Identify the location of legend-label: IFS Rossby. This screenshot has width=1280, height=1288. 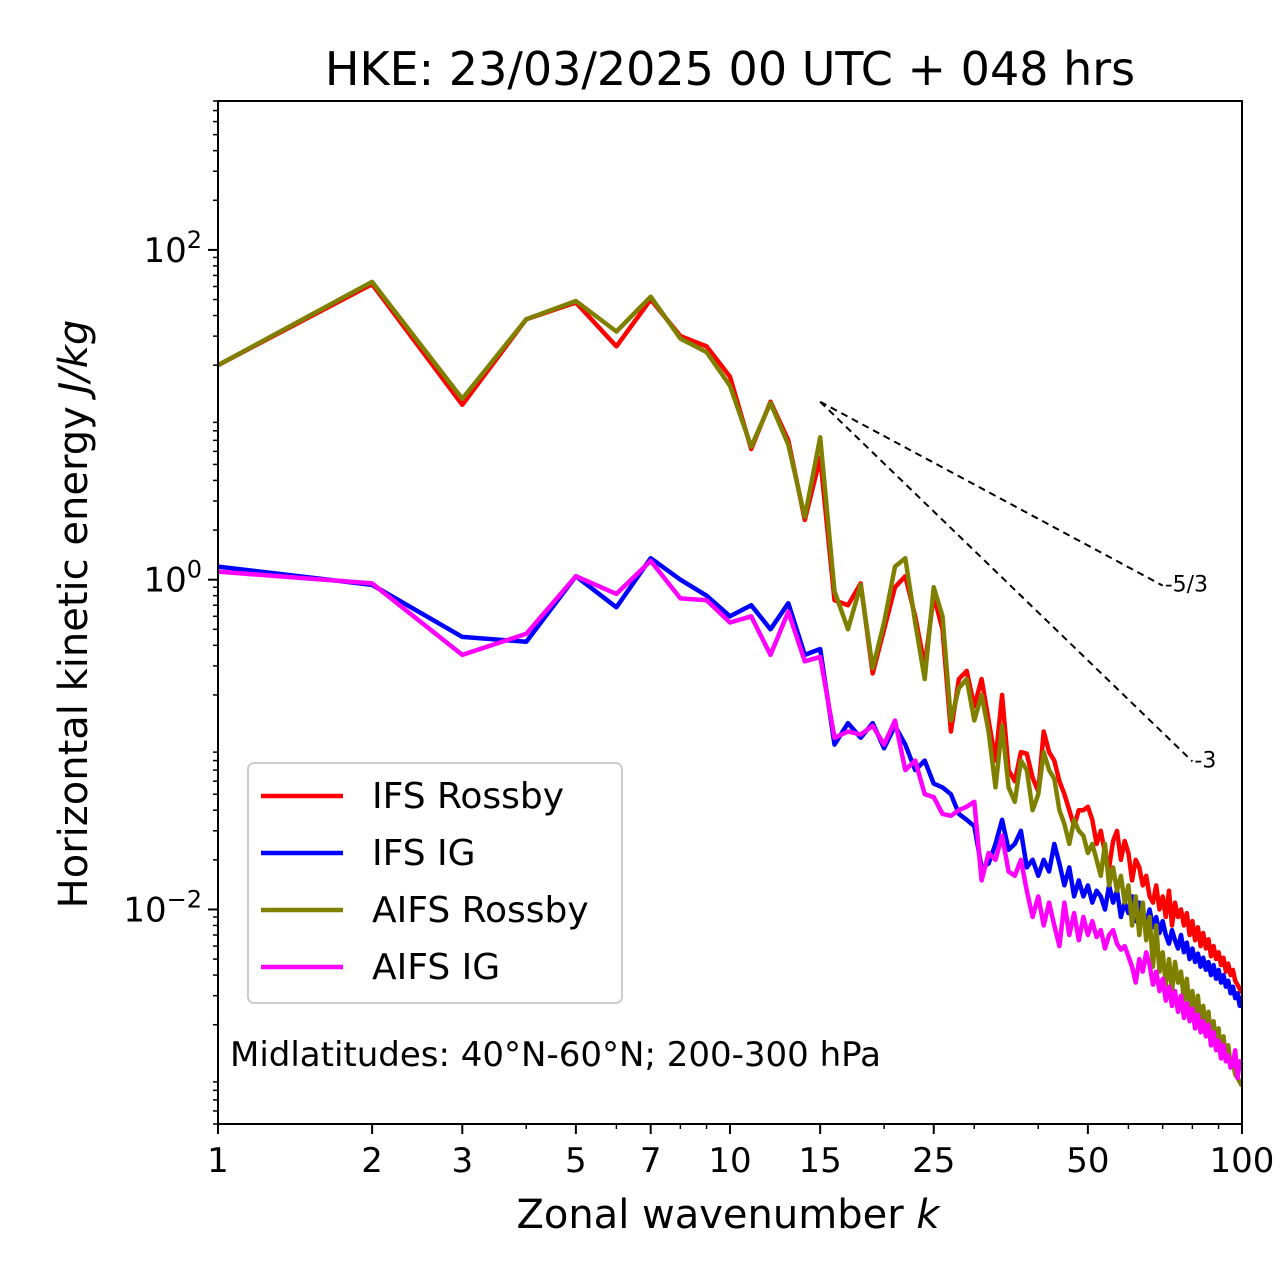
(468, 796).